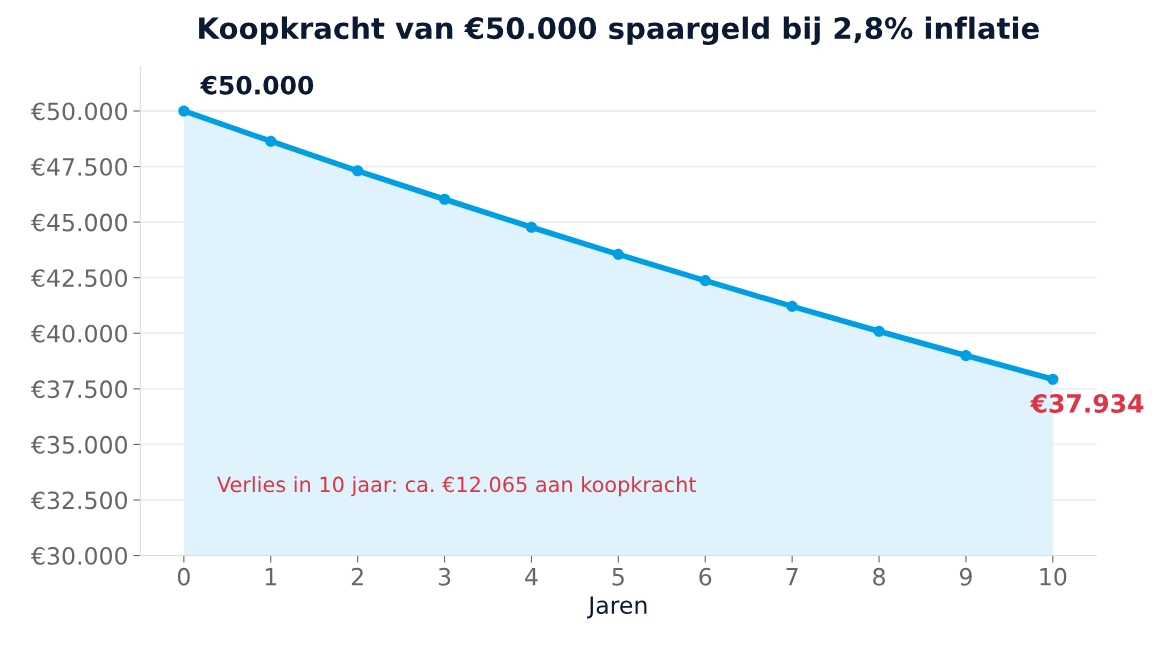  I want to click on x-tick-label: 8, so click(879, 576).